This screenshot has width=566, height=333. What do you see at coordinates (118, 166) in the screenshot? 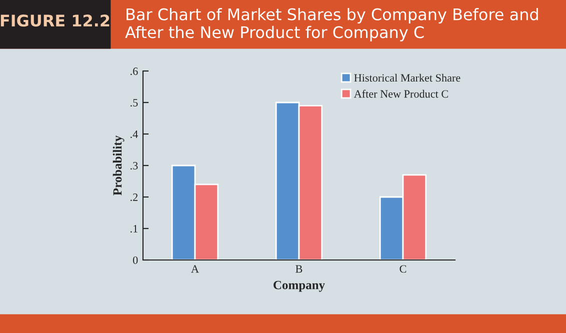
I see `y-axis-title: Probability` at bounding box center [118, 166].